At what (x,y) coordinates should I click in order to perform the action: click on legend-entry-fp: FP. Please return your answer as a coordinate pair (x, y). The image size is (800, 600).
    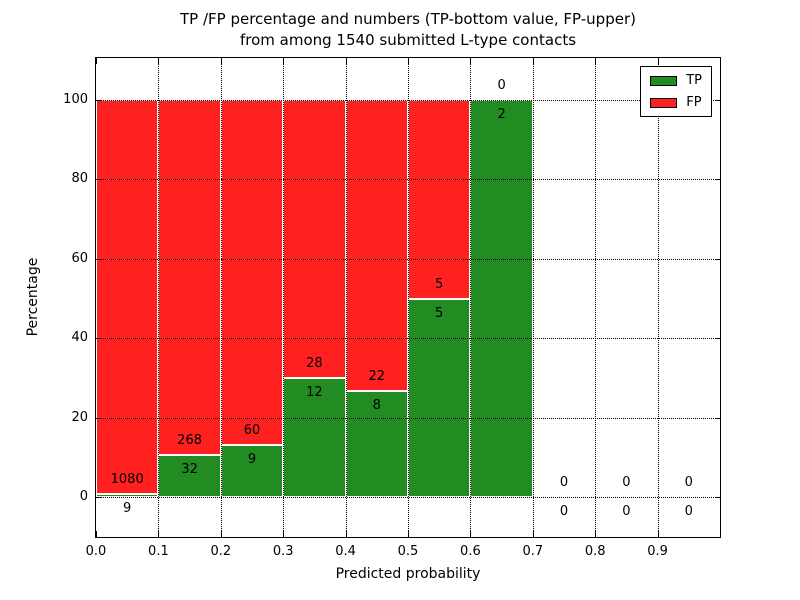
    Looking at the image, I should click on (676, 102).